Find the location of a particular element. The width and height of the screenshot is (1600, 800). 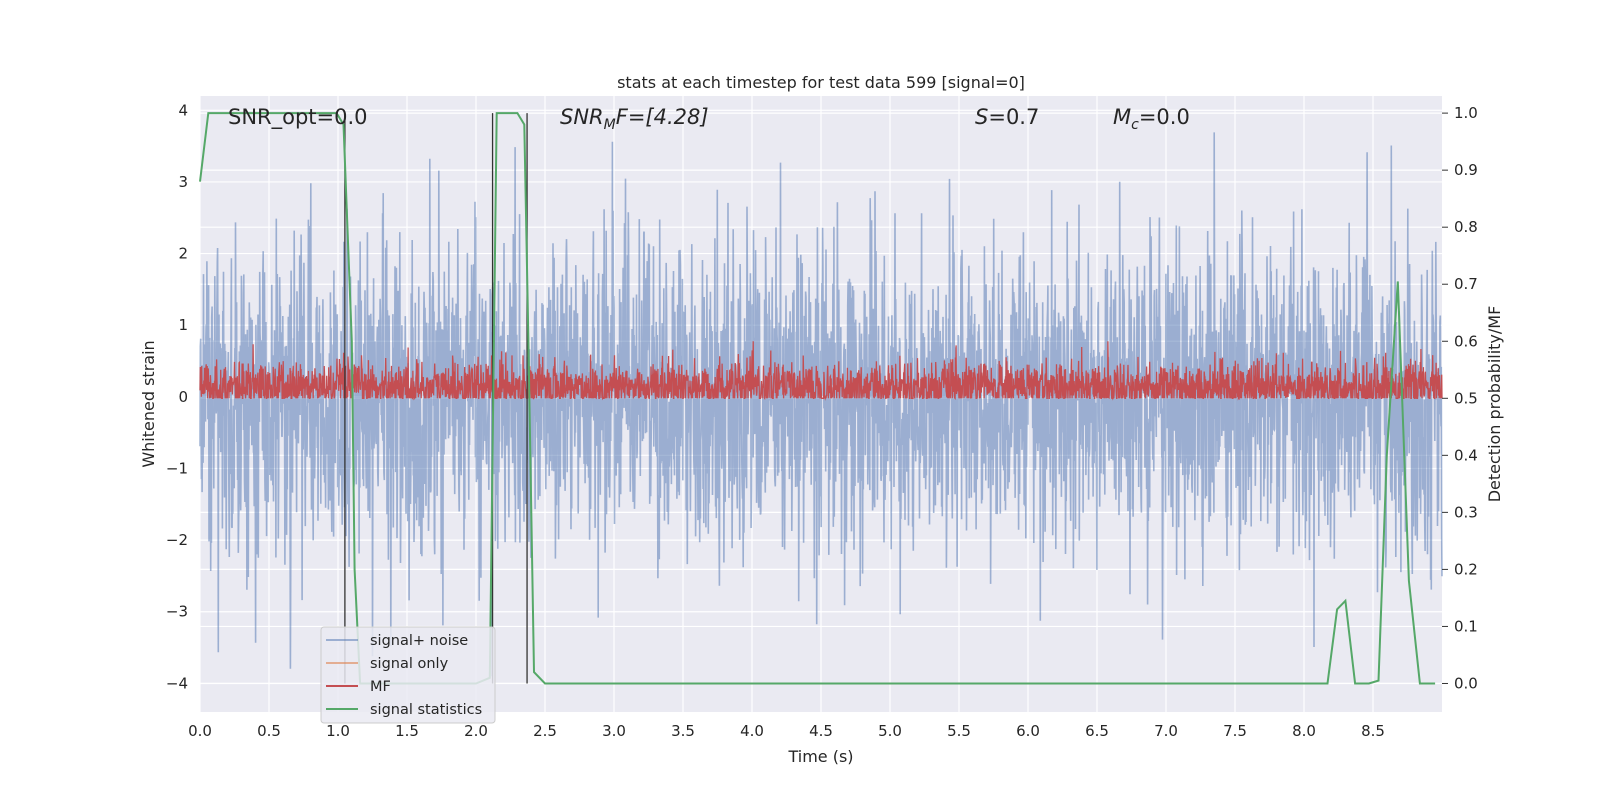

x-tick-label: 8.0 is located at coordinates (1304, 731).